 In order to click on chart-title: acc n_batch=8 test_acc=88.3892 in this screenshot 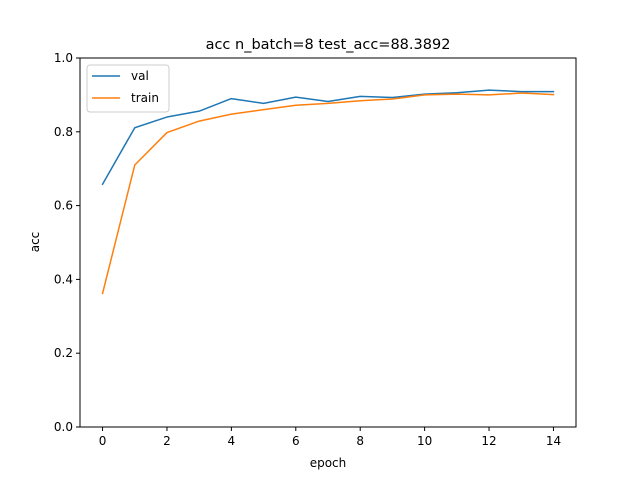, I will do `click(328, 45)`.